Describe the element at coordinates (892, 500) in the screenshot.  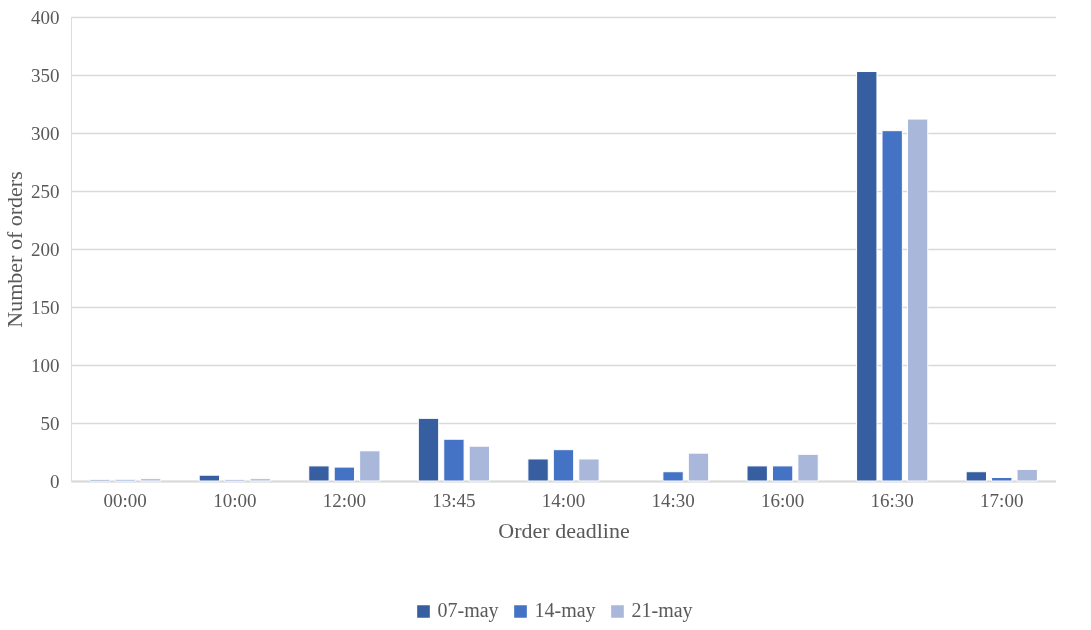
I see `x-tick-label: 16:30` at that location.